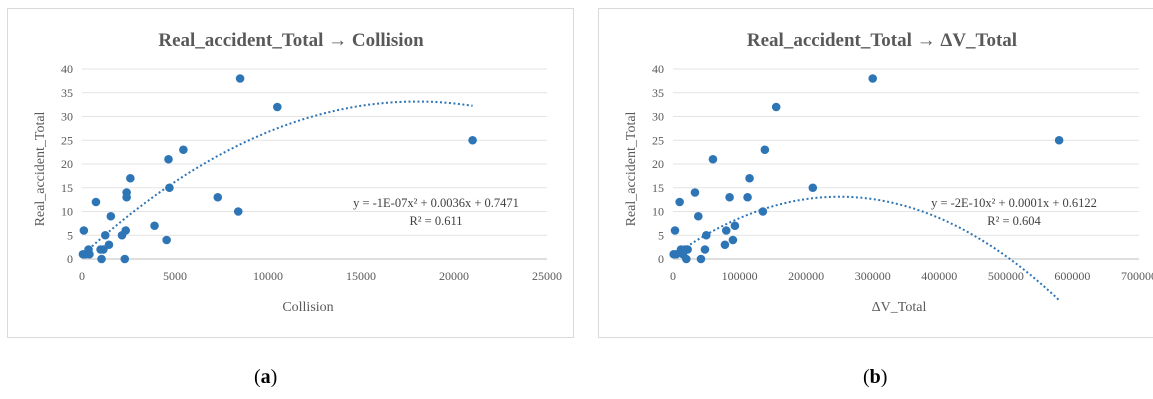 The width and height of the screenshot is (1153, 399). Describe the element at coordinates (435, 221) in the screenshot. I see `trendline-r2: R² = 0.611` at that location.